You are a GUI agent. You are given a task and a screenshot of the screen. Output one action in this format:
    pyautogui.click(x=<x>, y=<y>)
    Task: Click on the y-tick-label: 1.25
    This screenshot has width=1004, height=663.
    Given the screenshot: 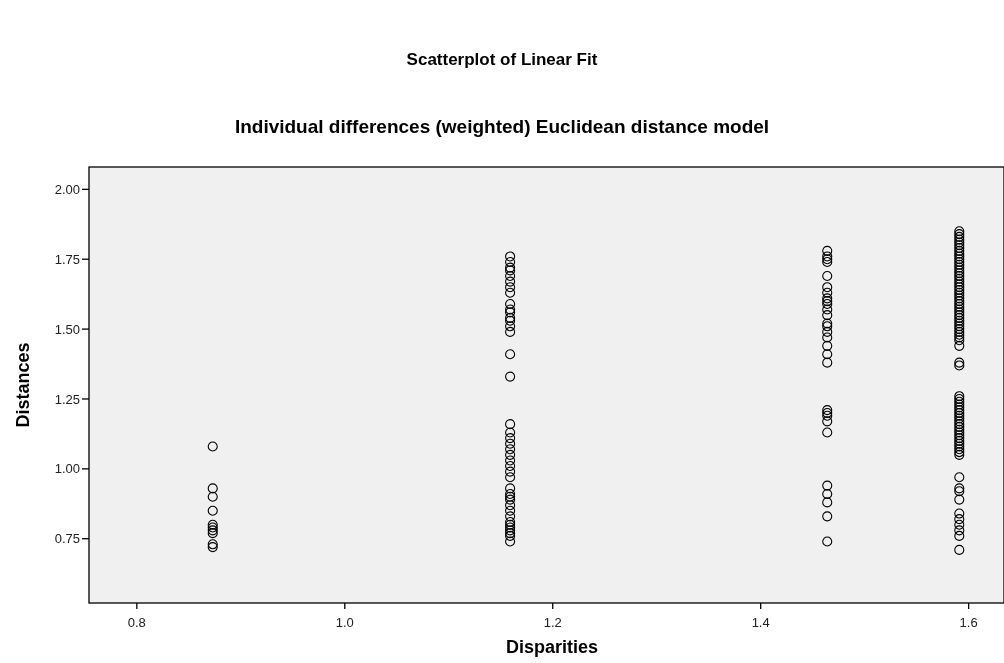 What is the action you would take?
    pyautogui.click(x=67, y=399)
    